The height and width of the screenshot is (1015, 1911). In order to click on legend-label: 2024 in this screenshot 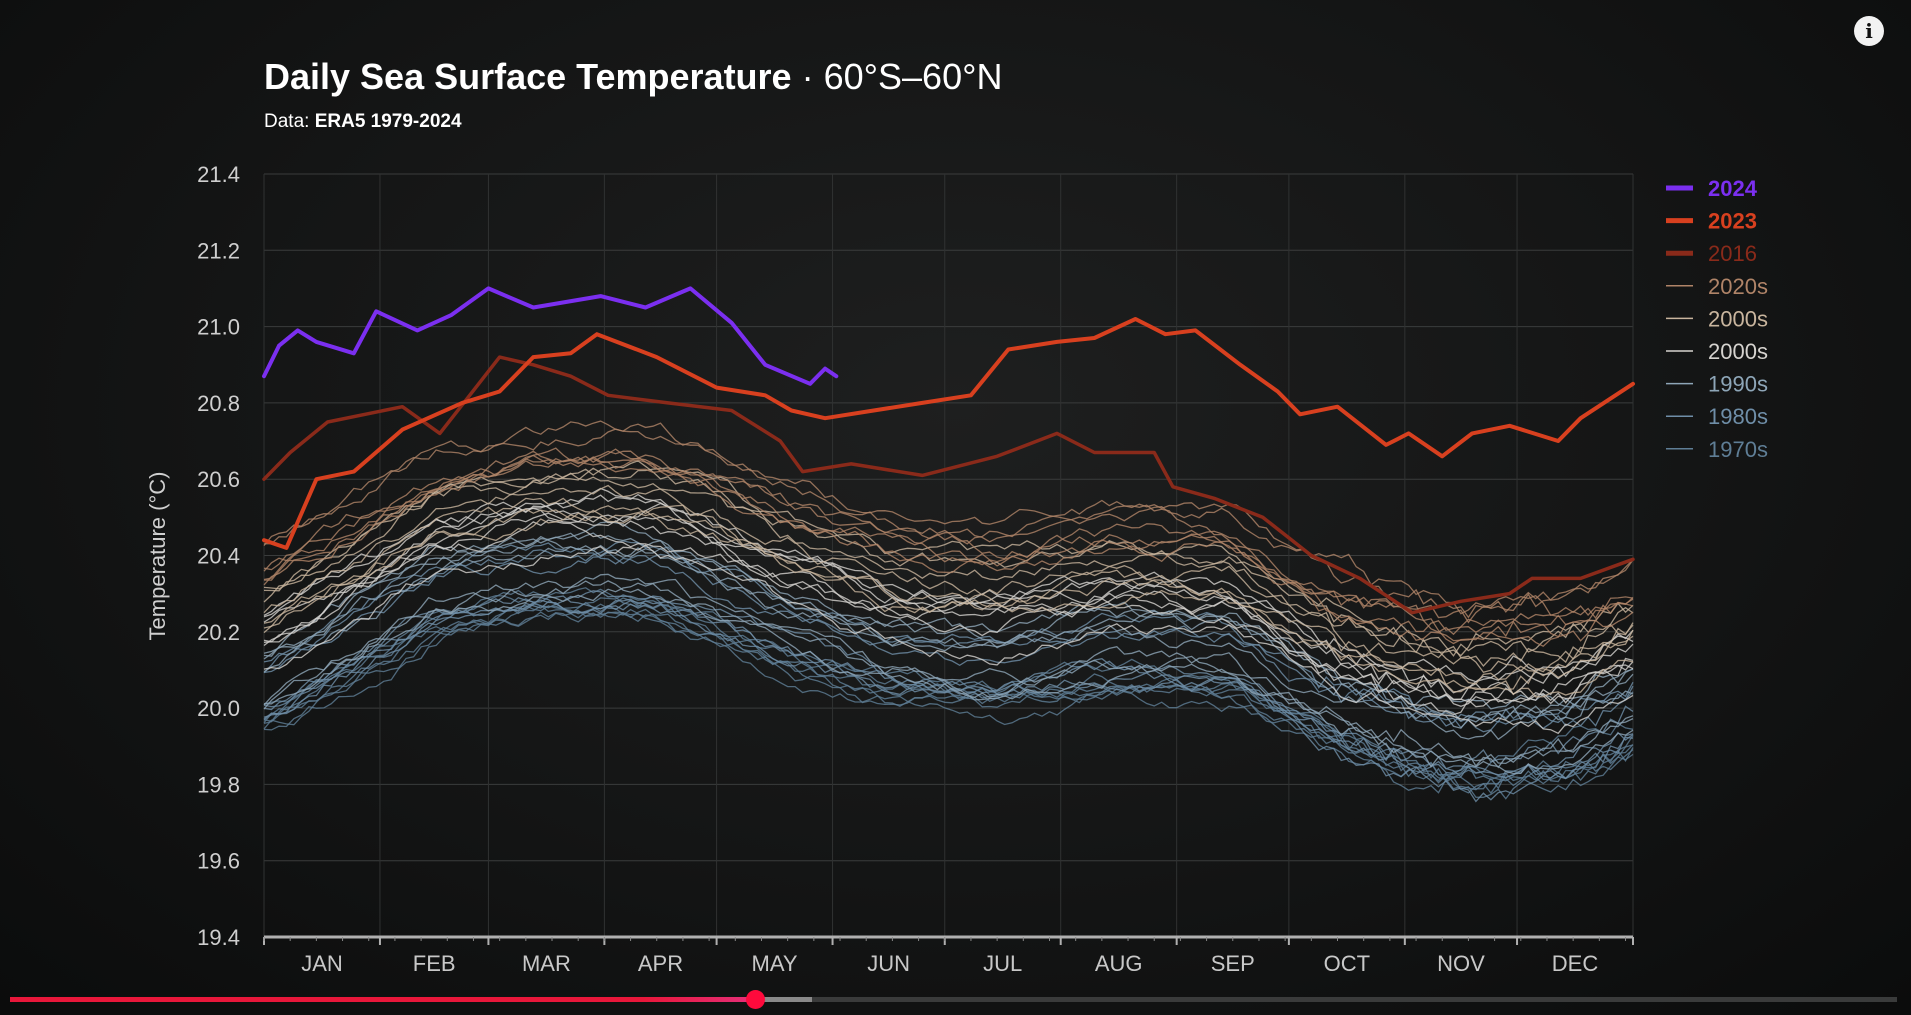, I will do `click(1733, 188)`.